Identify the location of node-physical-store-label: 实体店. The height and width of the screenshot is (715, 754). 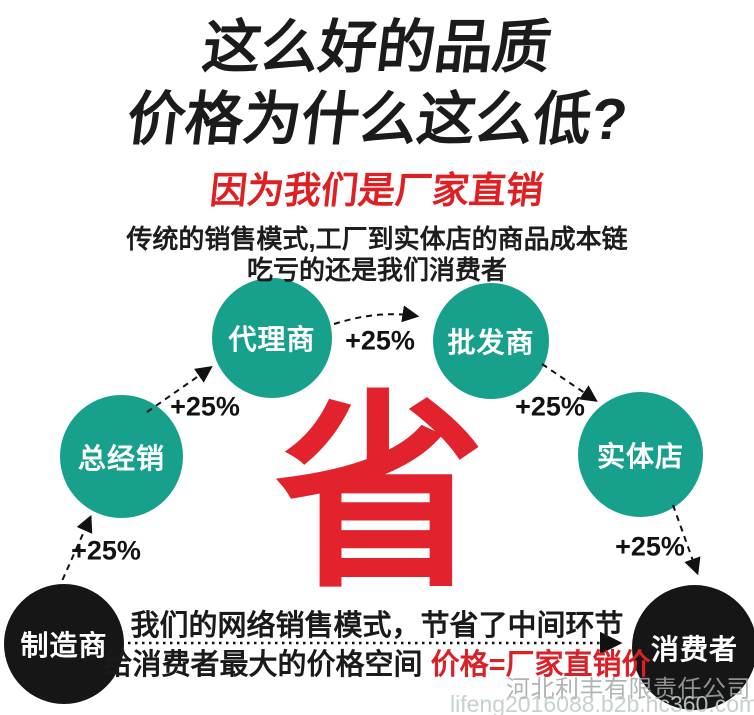
(640, 456).